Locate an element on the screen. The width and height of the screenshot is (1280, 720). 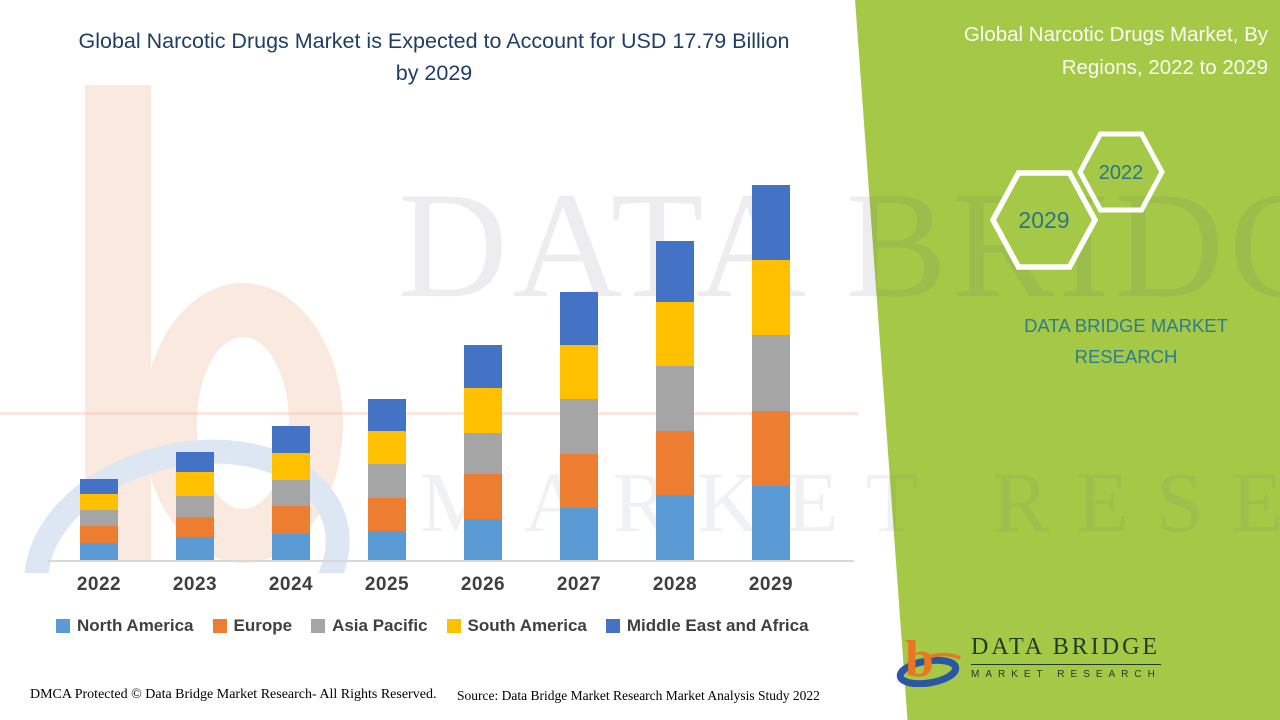
logo-b-glyph: b is located at coordinates (919, 659).